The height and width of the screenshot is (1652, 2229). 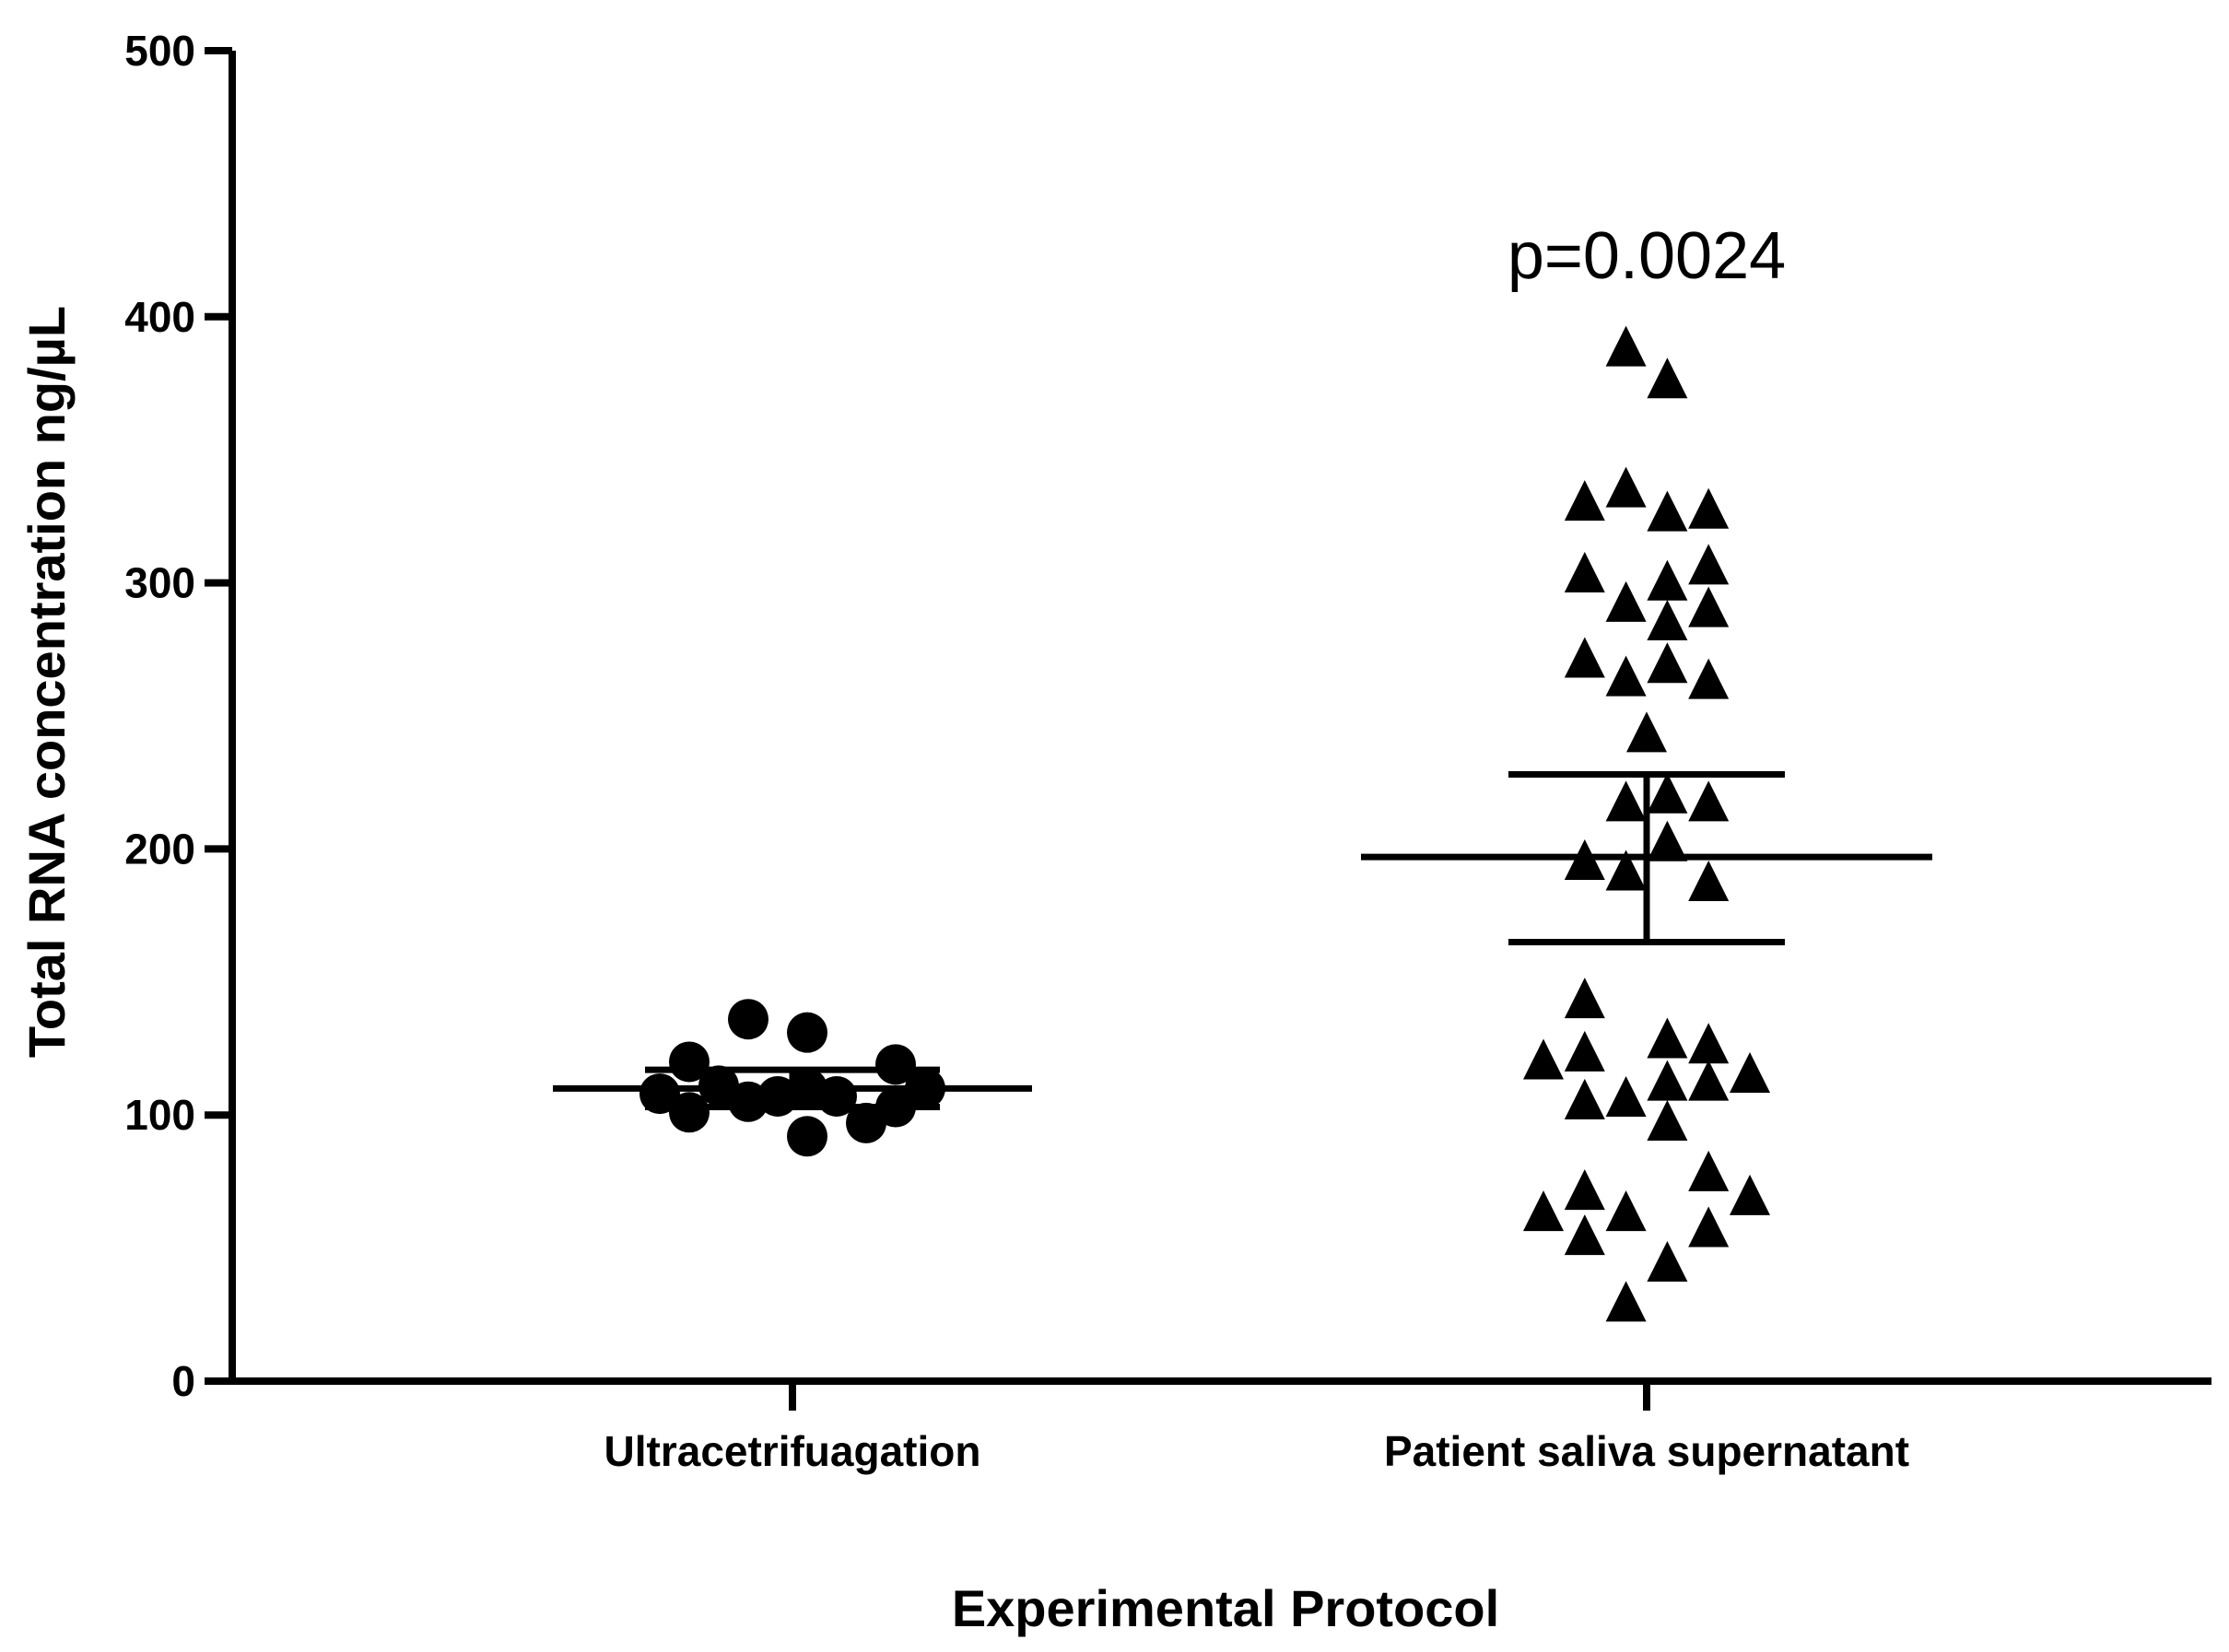 What do you see at coordinates (159, 1115) in the screenshot?
I see `y-tick-label: 100` at bounding box center [159, 1115].